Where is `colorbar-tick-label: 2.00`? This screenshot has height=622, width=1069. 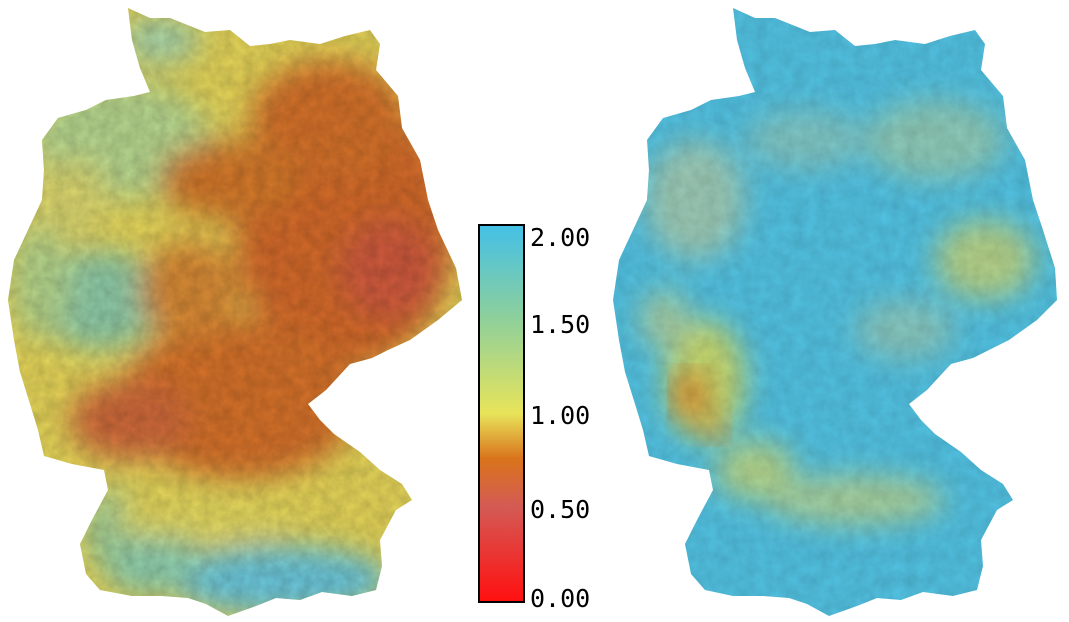
colorbar-tick-label: 2.00 is located at coordinates (560, 237).